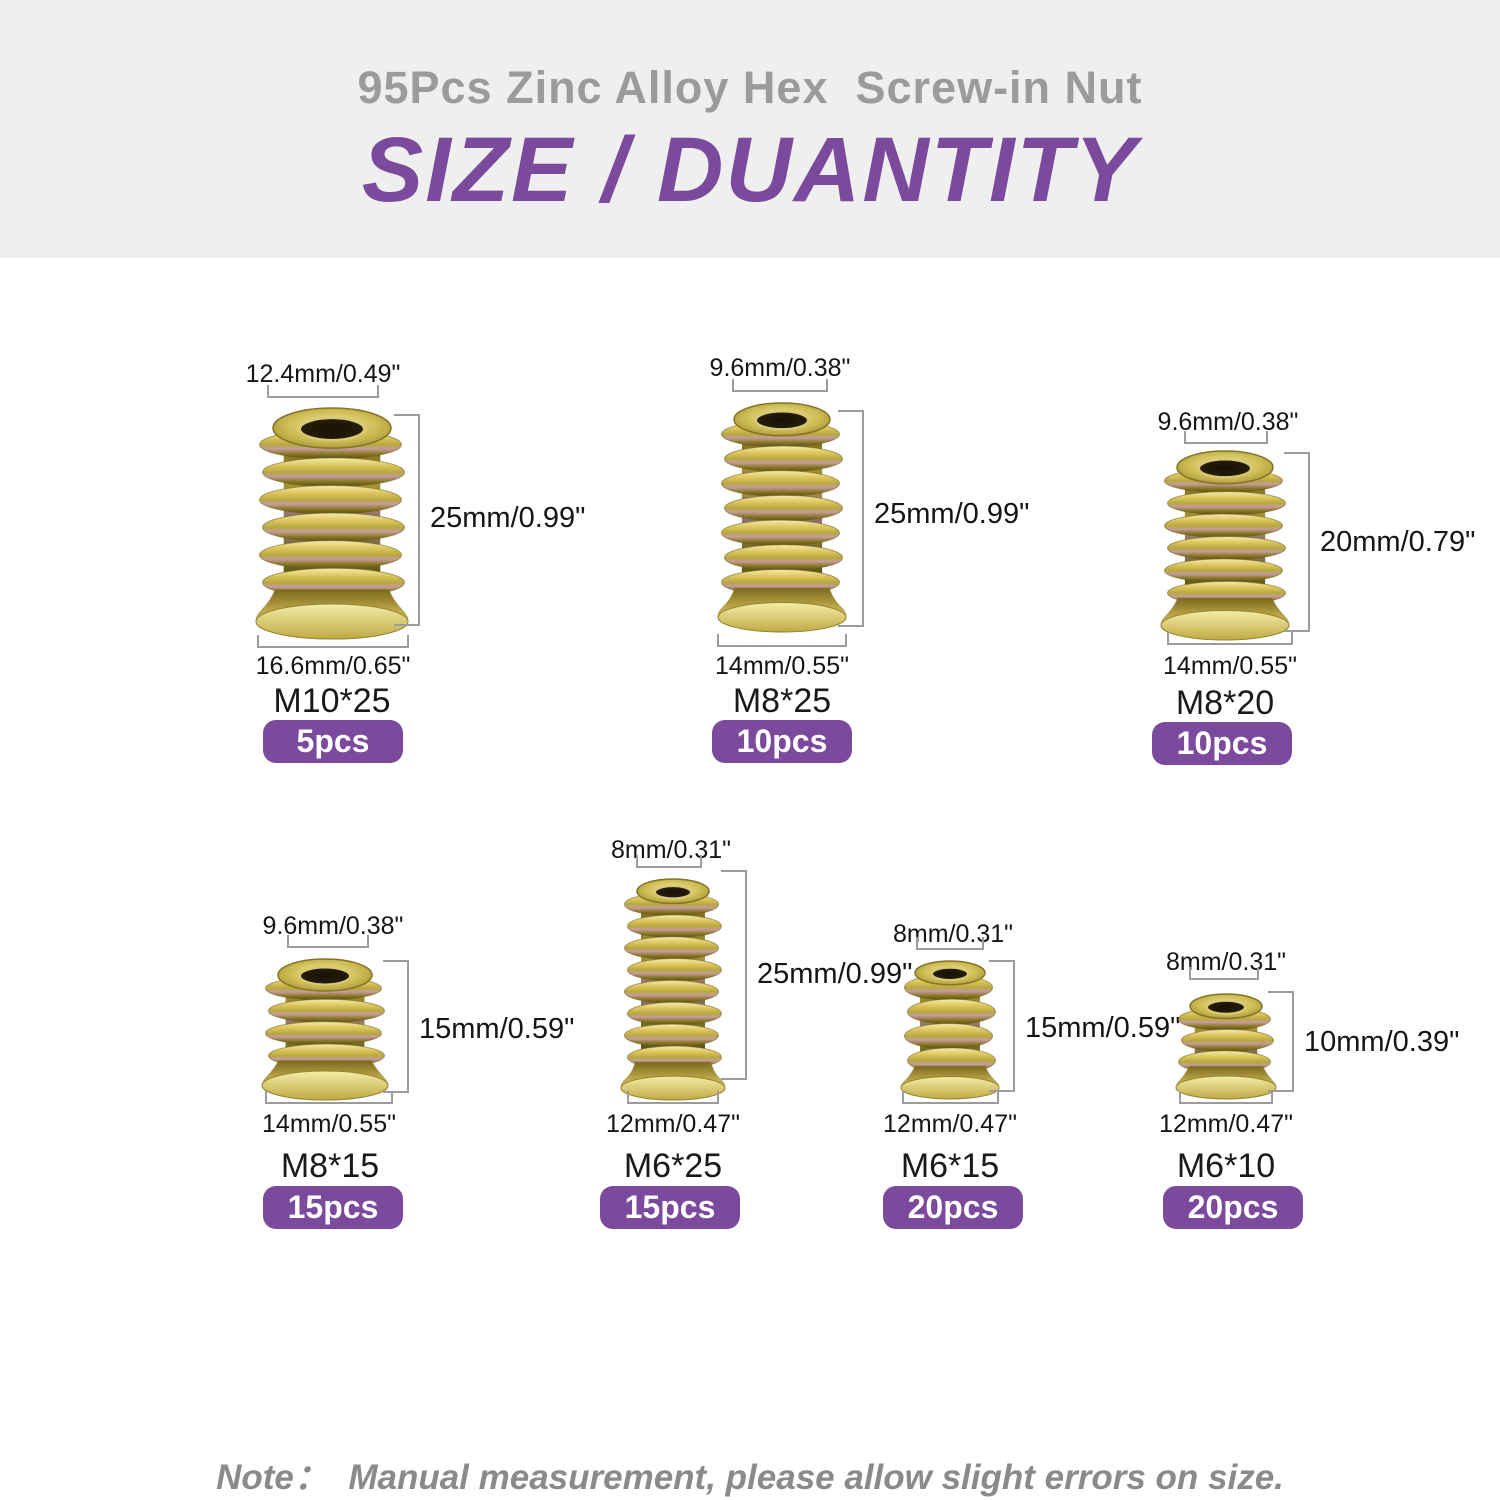 The image size is (1500, 1500). What do you see at coordinates (1382, 1042) in the screenshot?
I see `height-label: 10mm/0.39"` at bounding box center [1382, 1042].